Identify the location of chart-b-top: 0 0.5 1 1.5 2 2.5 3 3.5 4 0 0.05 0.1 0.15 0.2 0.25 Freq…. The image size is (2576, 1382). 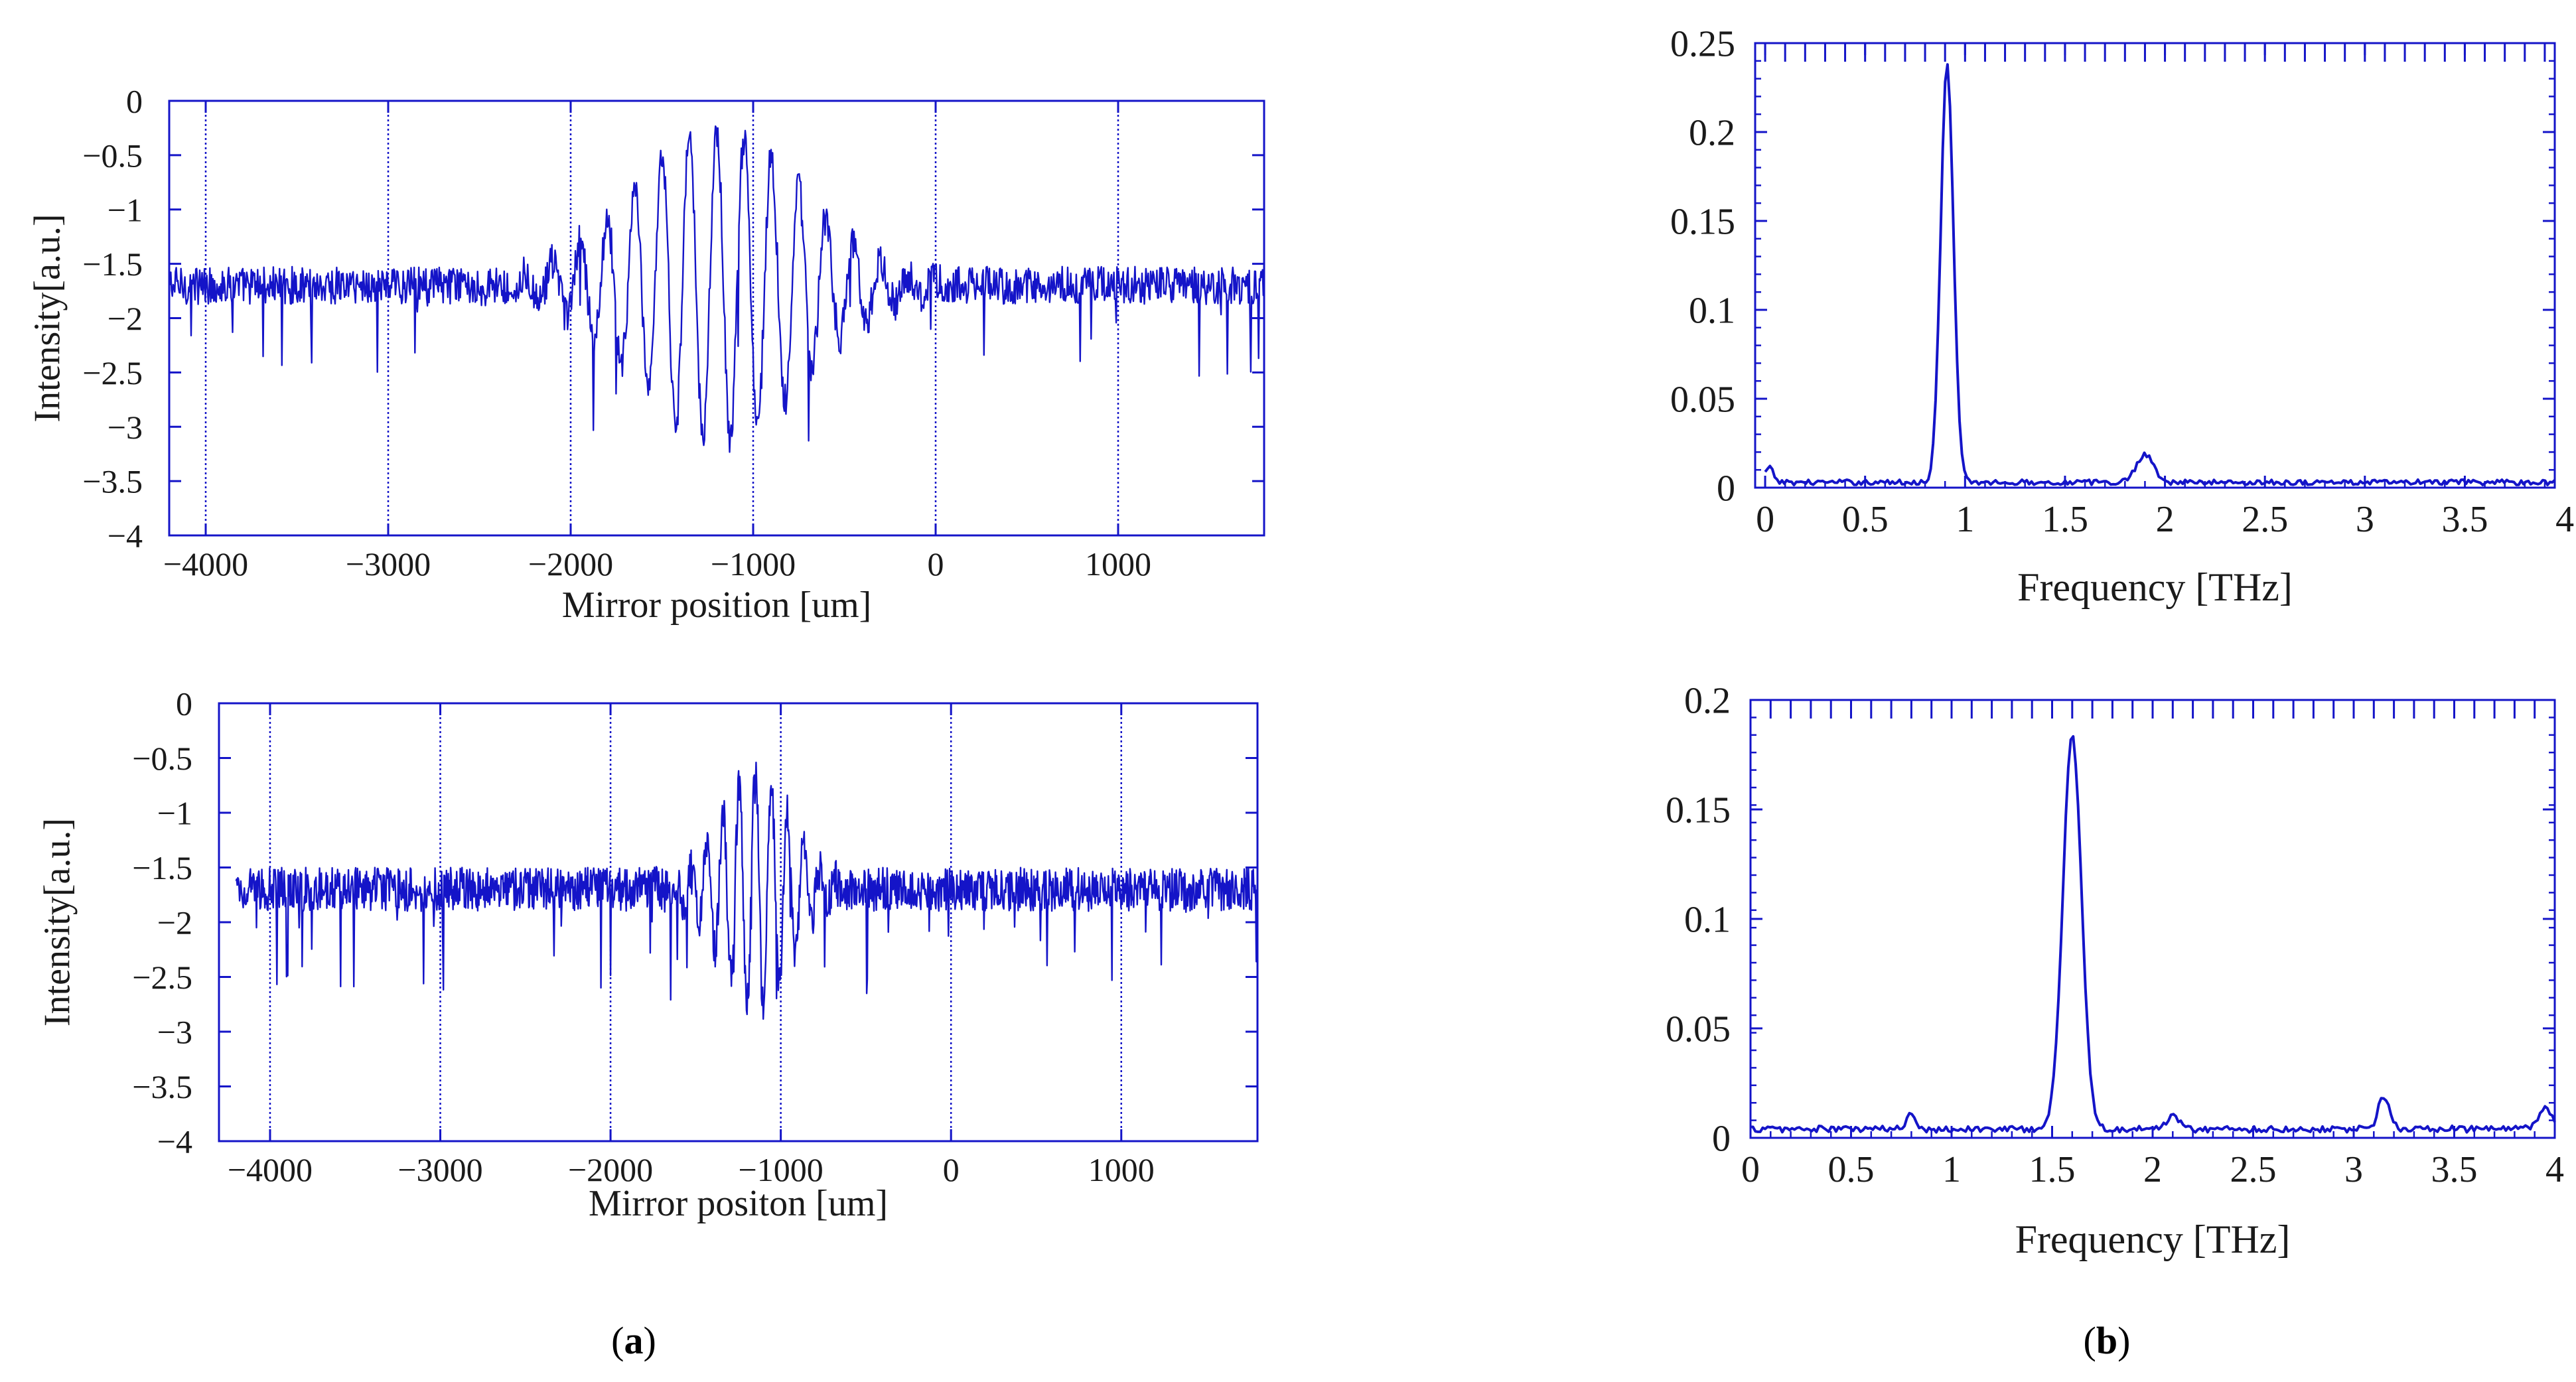
(2122, 316).